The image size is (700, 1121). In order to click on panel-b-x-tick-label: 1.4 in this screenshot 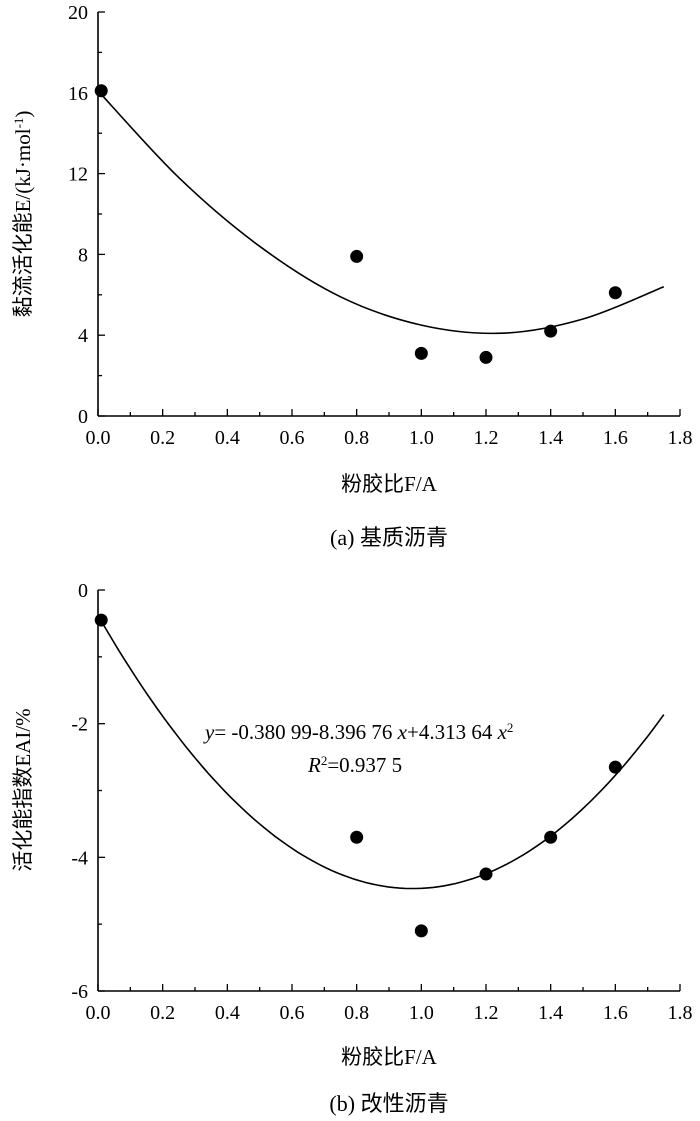, I will do `click(550, 1013)`.